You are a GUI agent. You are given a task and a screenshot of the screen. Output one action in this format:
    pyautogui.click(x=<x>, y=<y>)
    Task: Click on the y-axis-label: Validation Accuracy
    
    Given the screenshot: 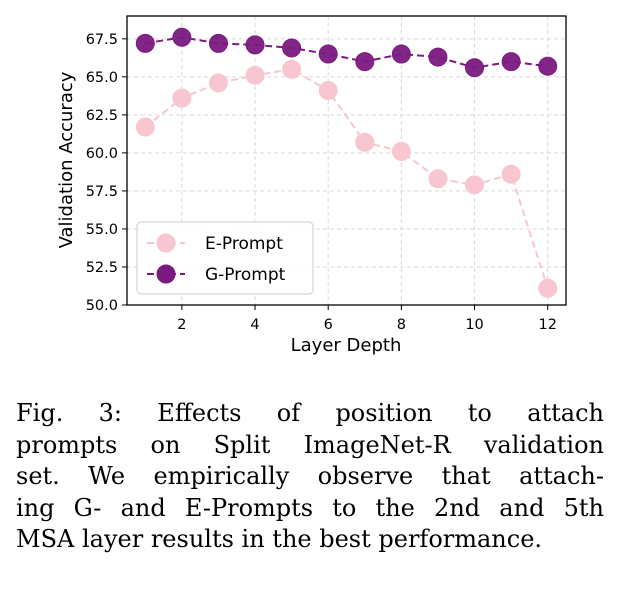 What is the action you would take?
    pyautogui.click(x=66, y=159)
    